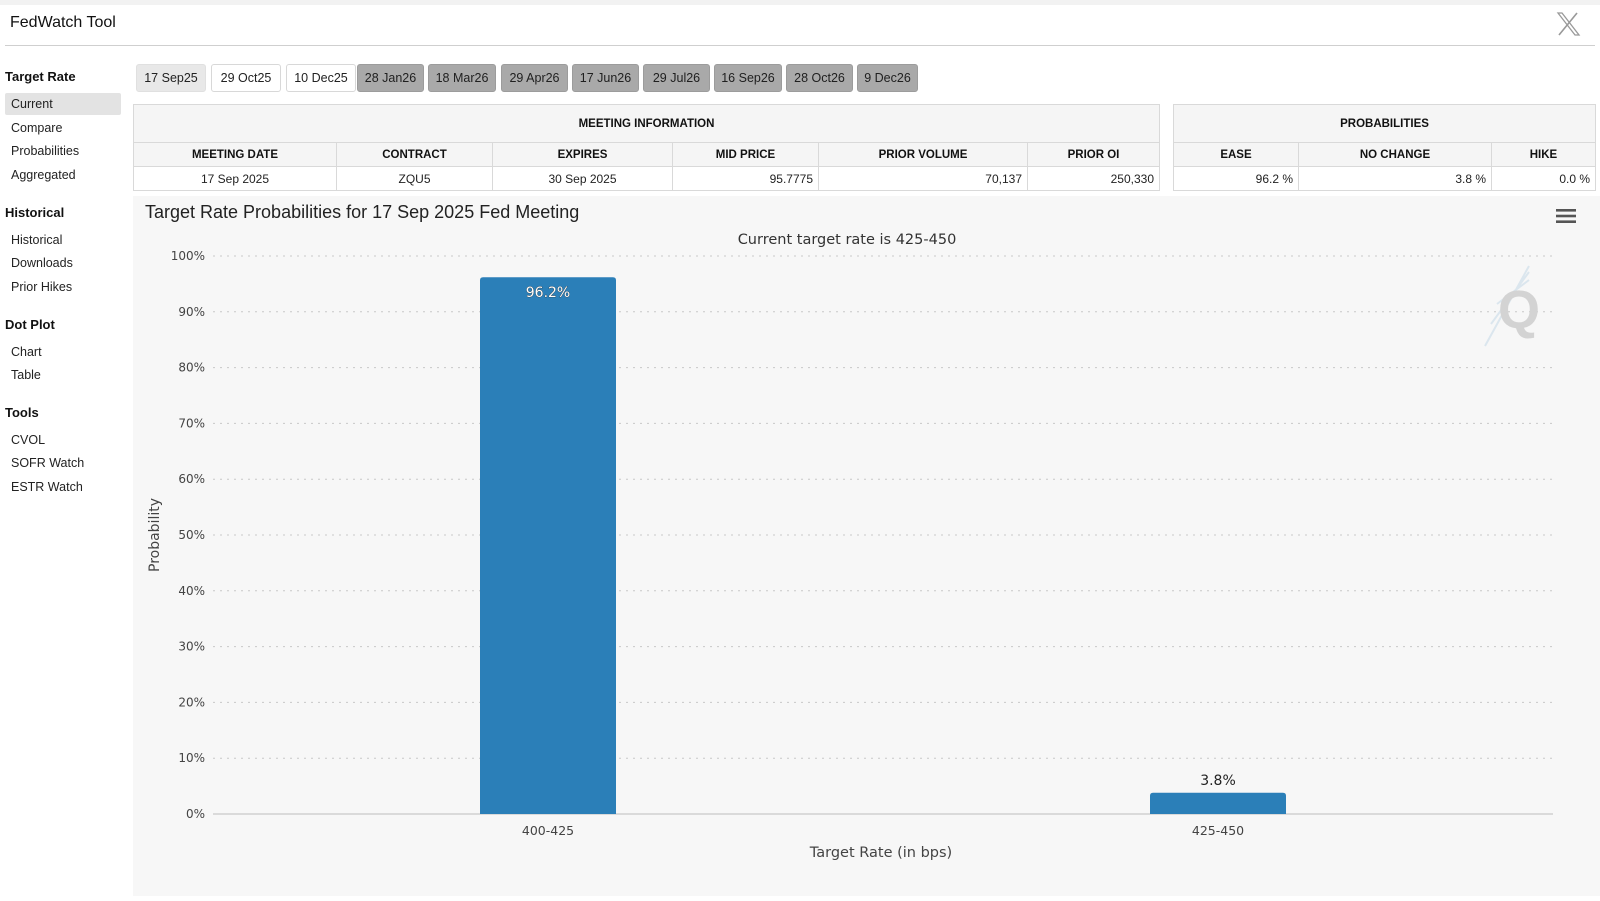 This screenshot has width=1600, height=901. I want to click on y-tick-label: 40%, so click(191, 591).